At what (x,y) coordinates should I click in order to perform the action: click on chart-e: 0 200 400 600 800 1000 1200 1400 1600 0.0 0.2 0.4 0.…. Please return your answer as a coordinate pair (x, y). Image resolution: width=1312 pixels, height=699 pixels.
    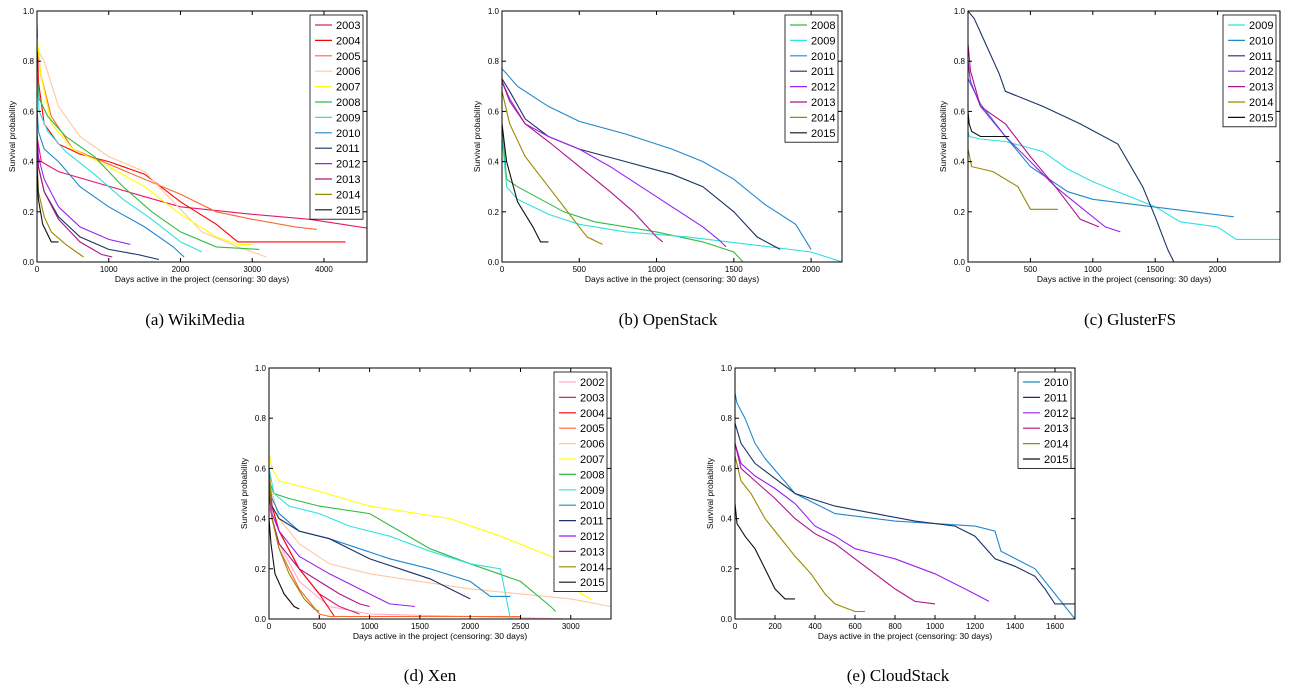
    Looking at the image, I should click on (890, 524).